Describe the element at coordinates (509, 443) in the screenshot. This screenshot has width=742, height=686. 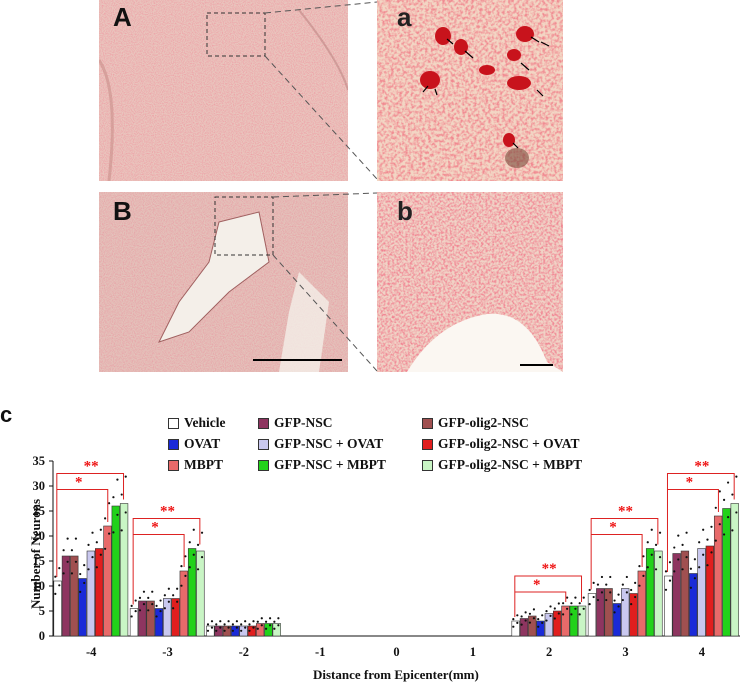
I see `legend-label: GFP-olig2-NSC + OVAT` at that location.